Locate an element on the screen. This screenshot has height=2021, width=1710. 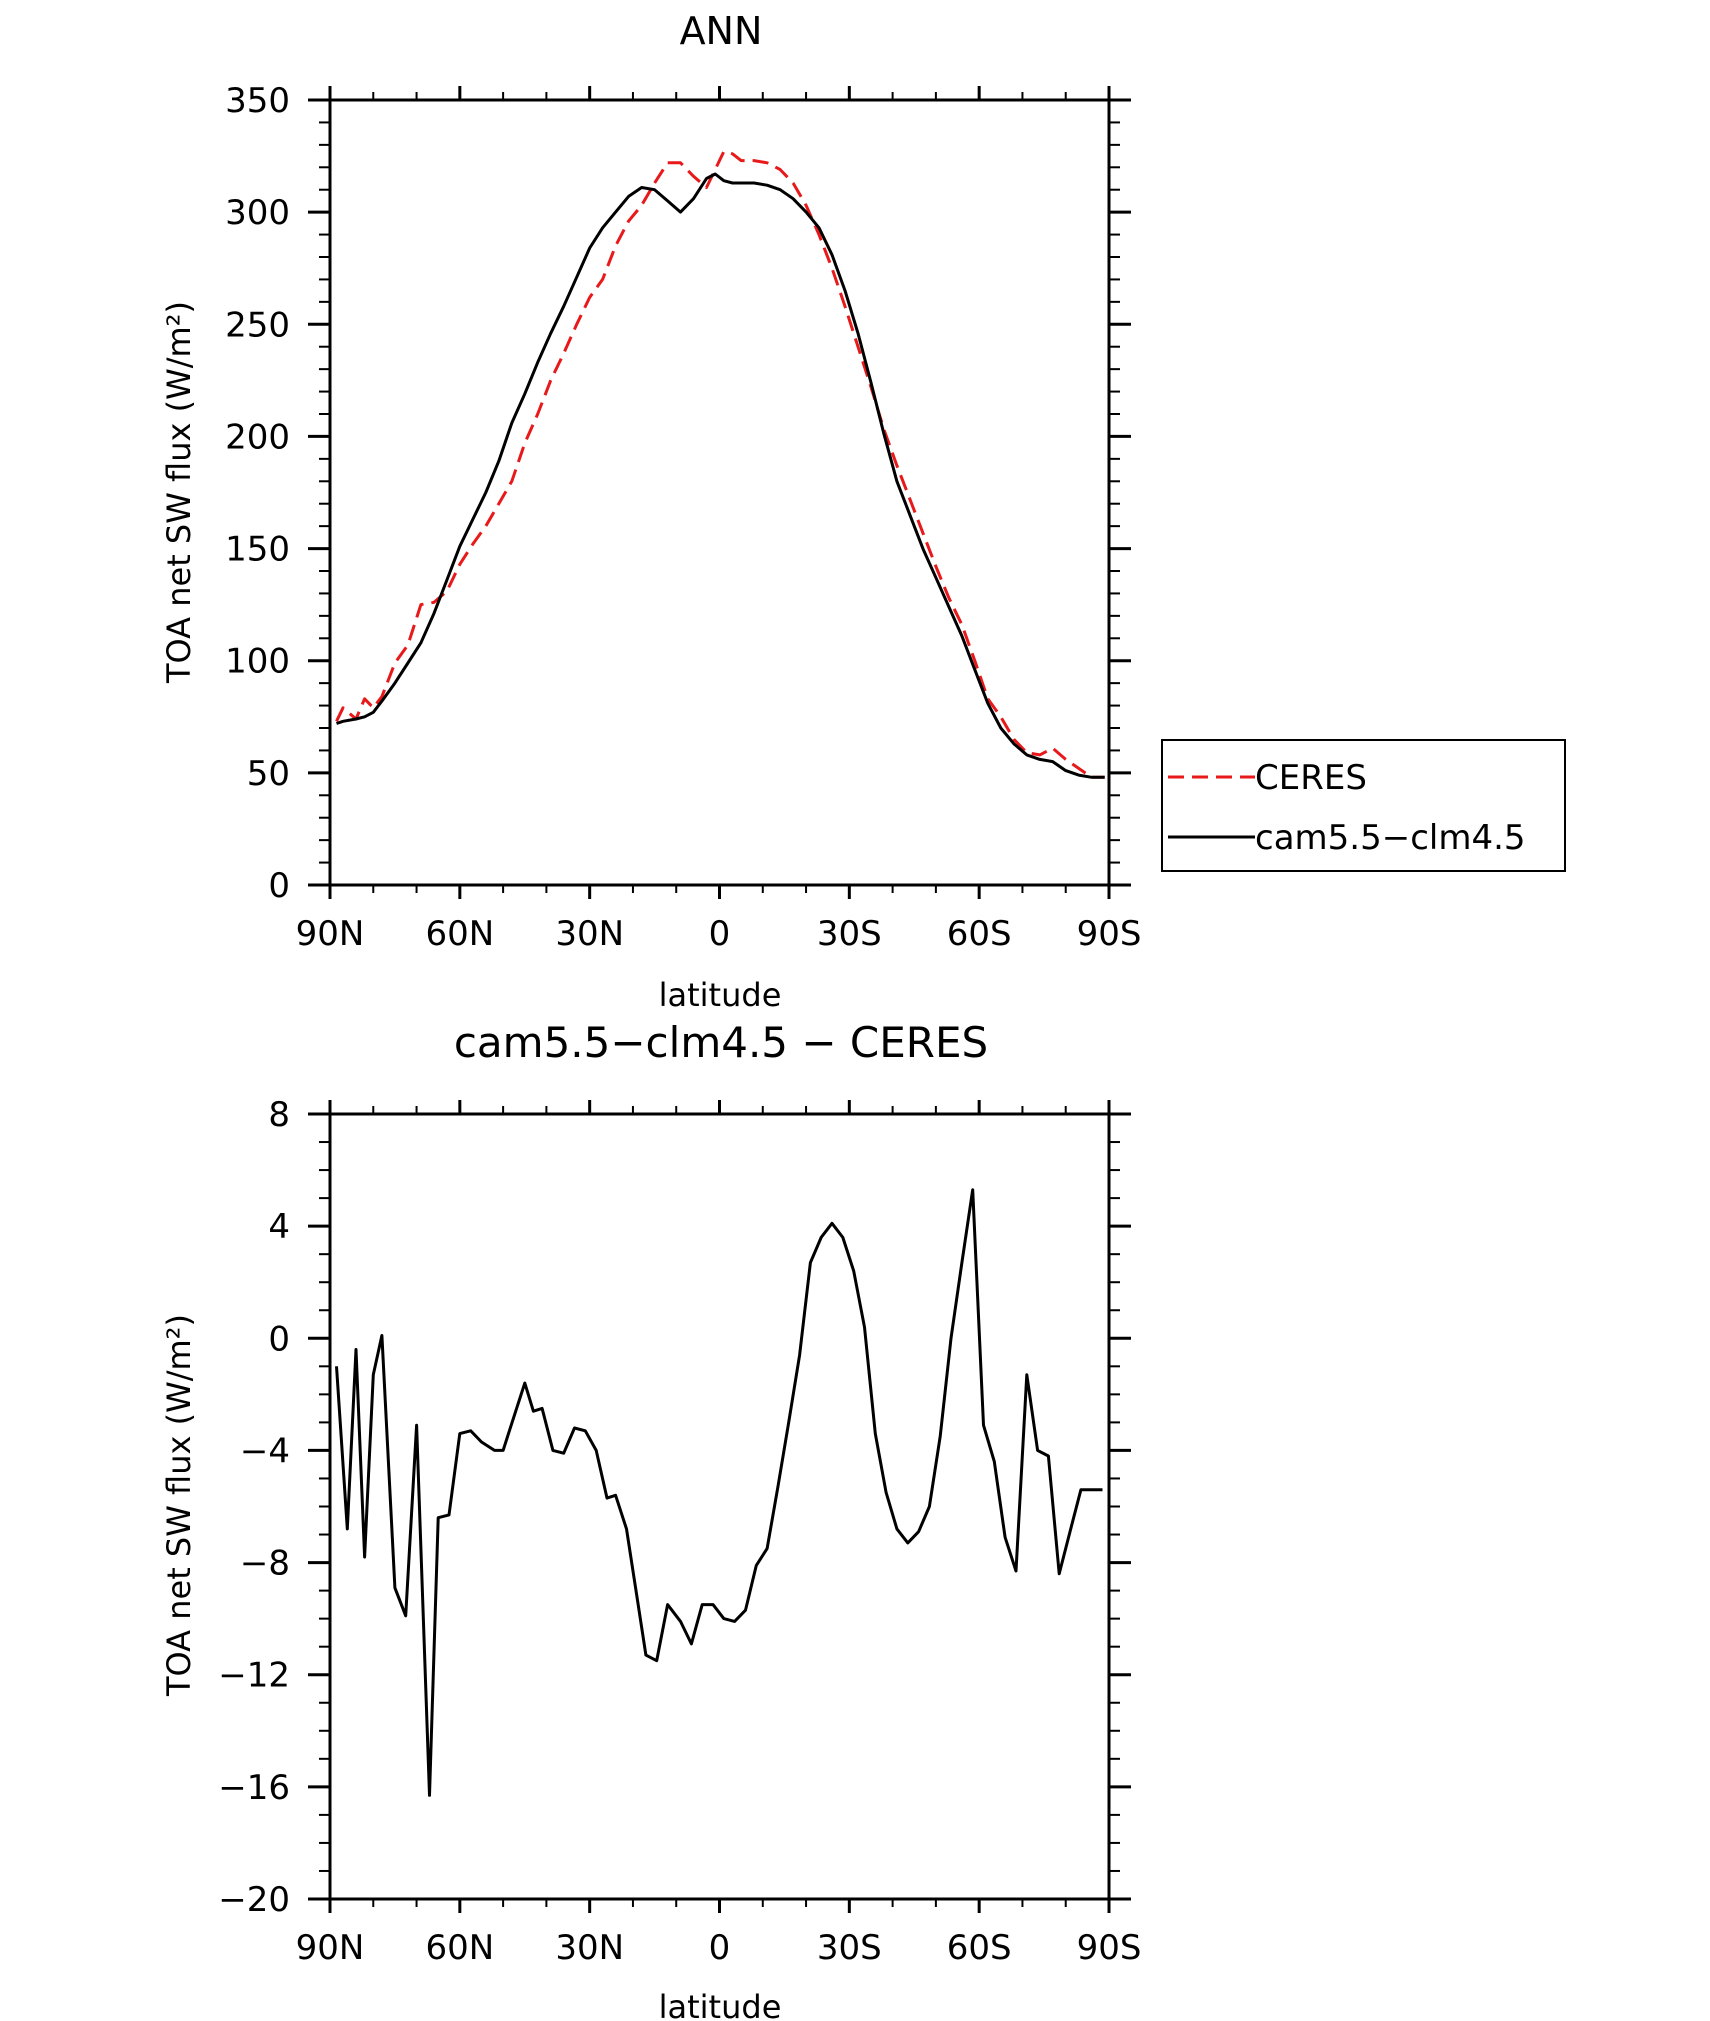
chart-title: cam5.5−clm4.5 − CERES is located at coordinates (721, 1042).